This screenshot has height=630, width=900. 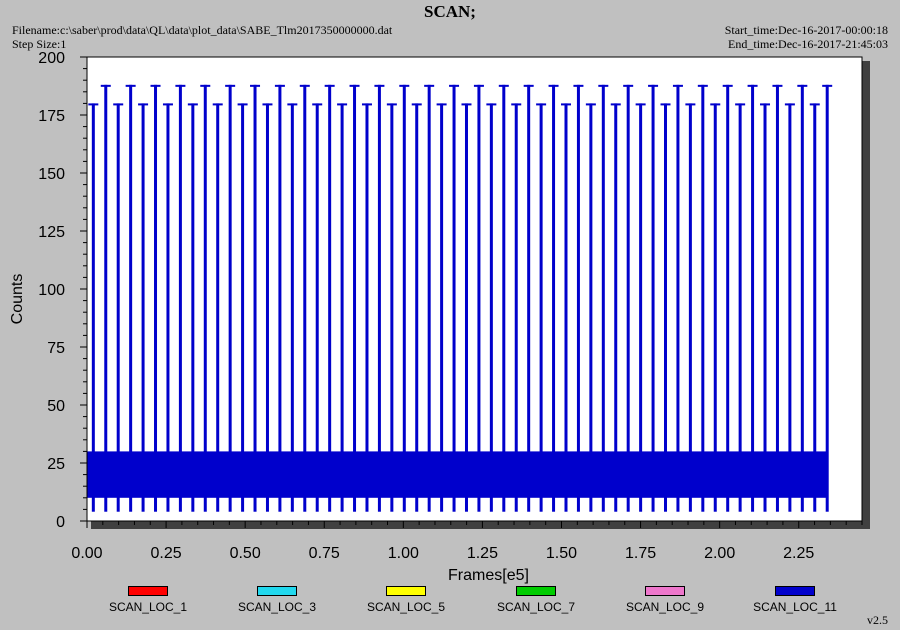 What do you see at coordinates (277, 600) in the screenshot?
I see `legend-item: SCAN_LOC_3` at bounding box center [277, 600].